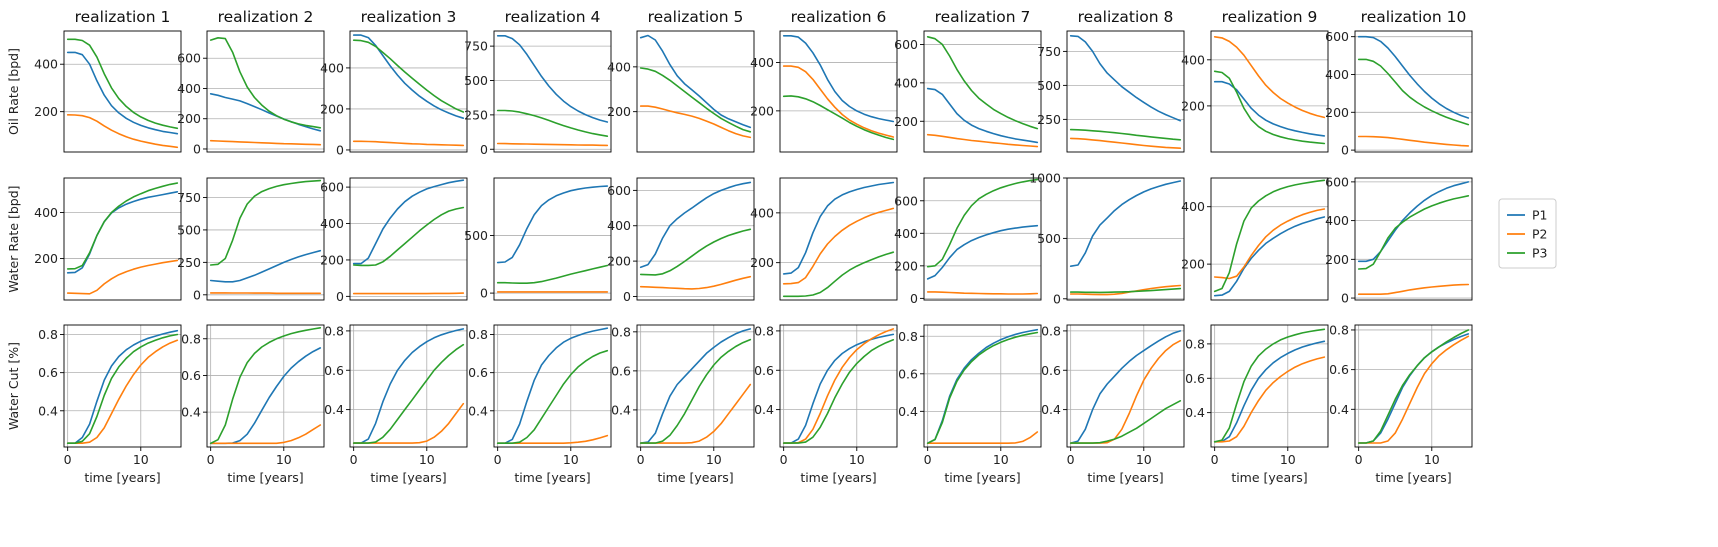  What do you see at coordinates (476, 46) in the screenshot?
I see `ytick-label-r1c4-3: 750` at bounding box center [476, 46].